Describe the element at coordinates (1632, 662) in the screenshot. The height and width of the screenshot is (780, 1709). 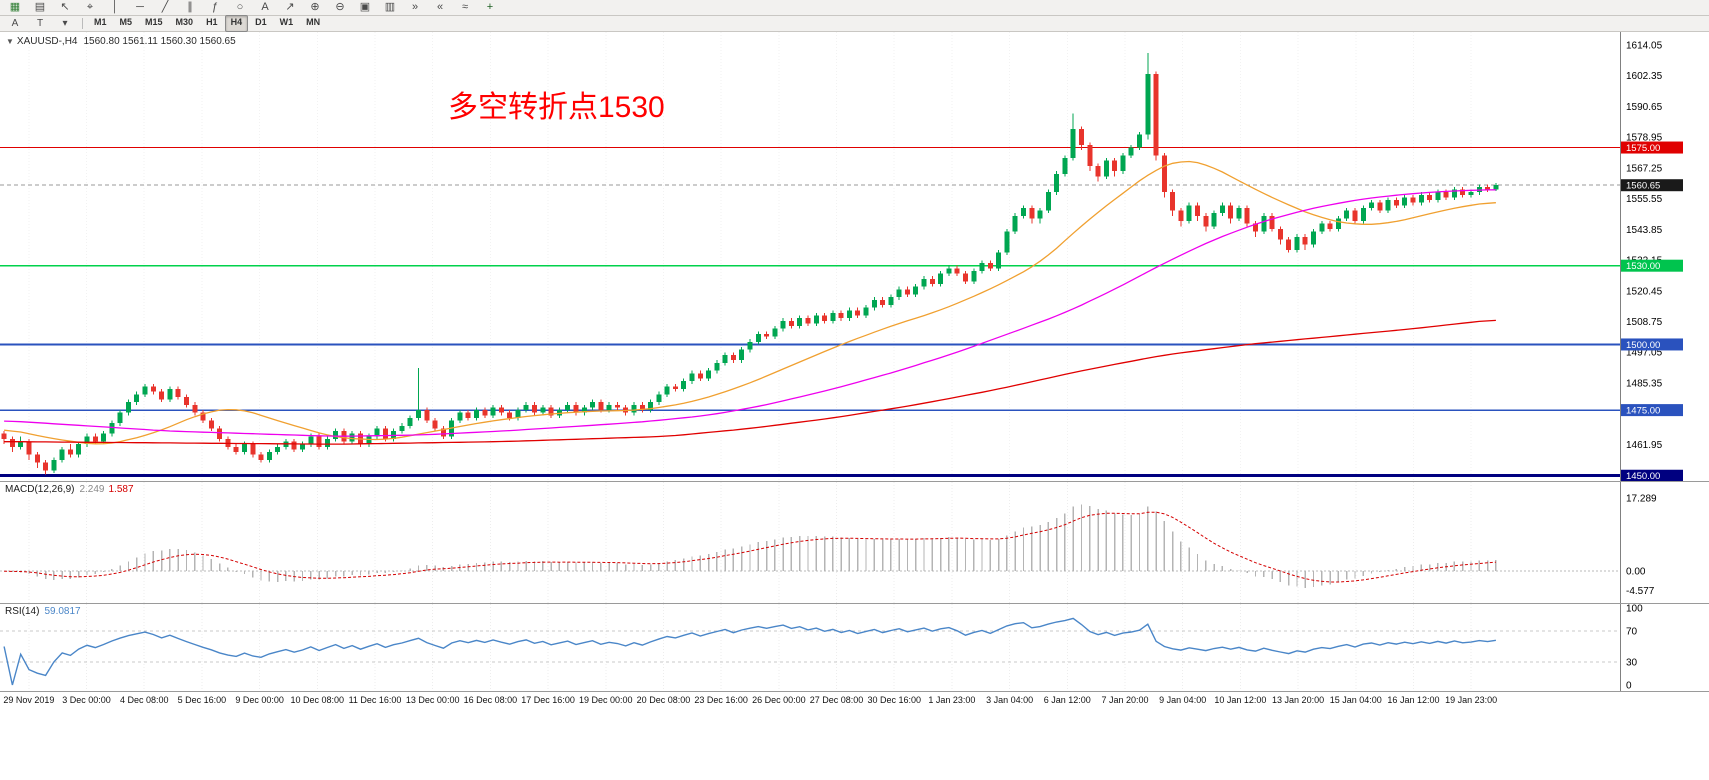
I see `rsi-axis-label: 30` at that location.